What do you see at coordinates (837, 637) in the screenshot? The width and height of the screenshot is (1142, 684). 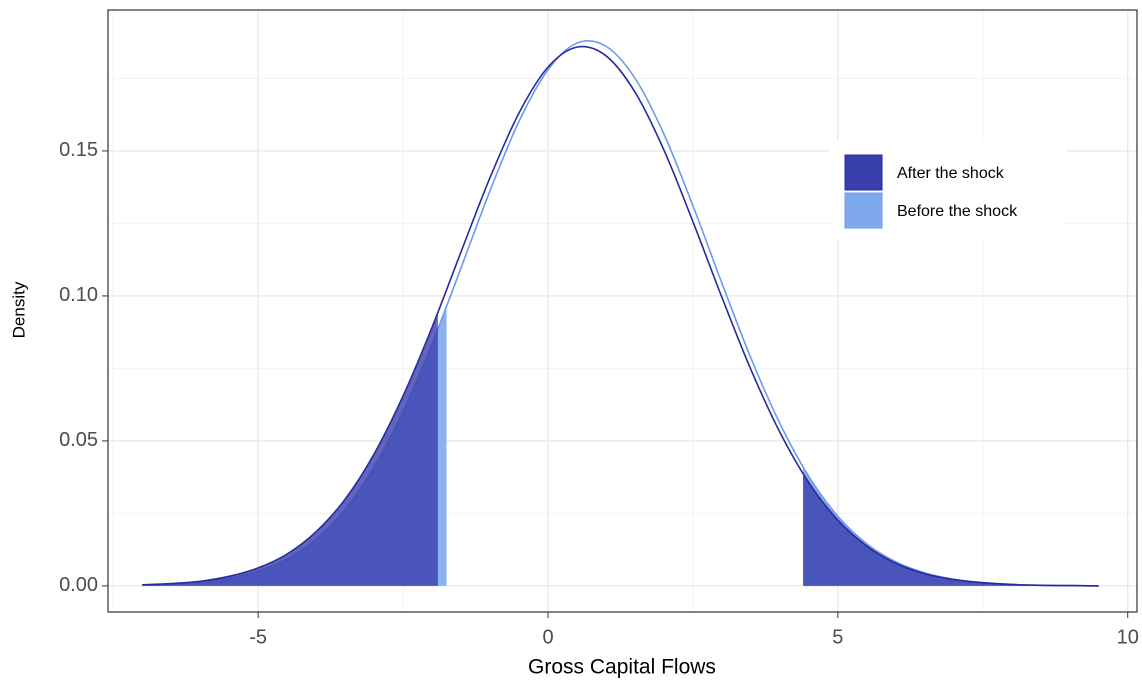 I see `x-tick-label: 5` at bounding box center [837, 637].